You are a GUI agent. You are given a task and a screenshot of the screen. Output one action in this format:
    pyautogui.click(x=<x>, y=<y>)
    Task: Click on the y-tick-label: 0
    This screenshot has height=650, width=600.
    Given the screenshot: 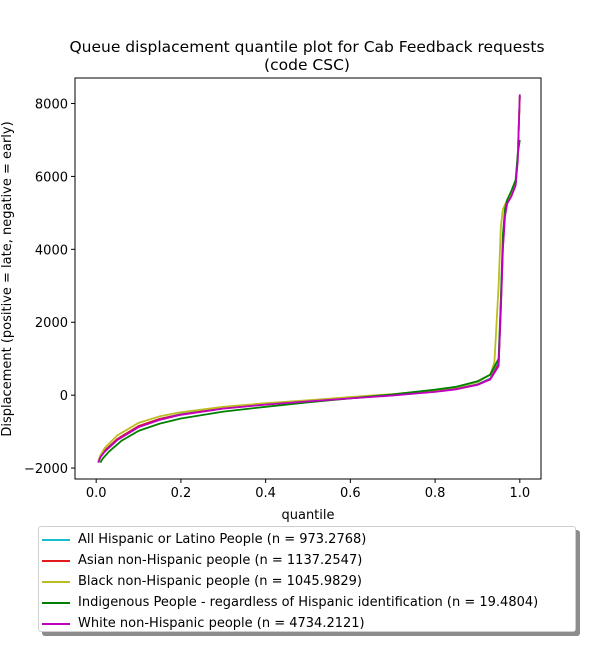 What is the action you would take?
    pyautogui.click(x=64, y=396)
    